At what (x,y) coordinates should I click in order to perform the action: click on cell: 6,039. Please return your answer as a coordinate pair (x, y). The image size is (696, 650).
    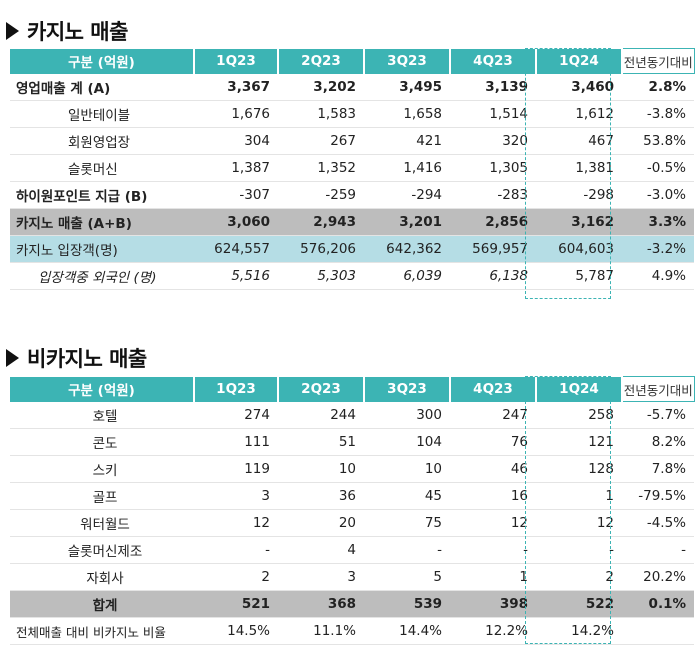
    Looking at the image, I should click on (407, 276).